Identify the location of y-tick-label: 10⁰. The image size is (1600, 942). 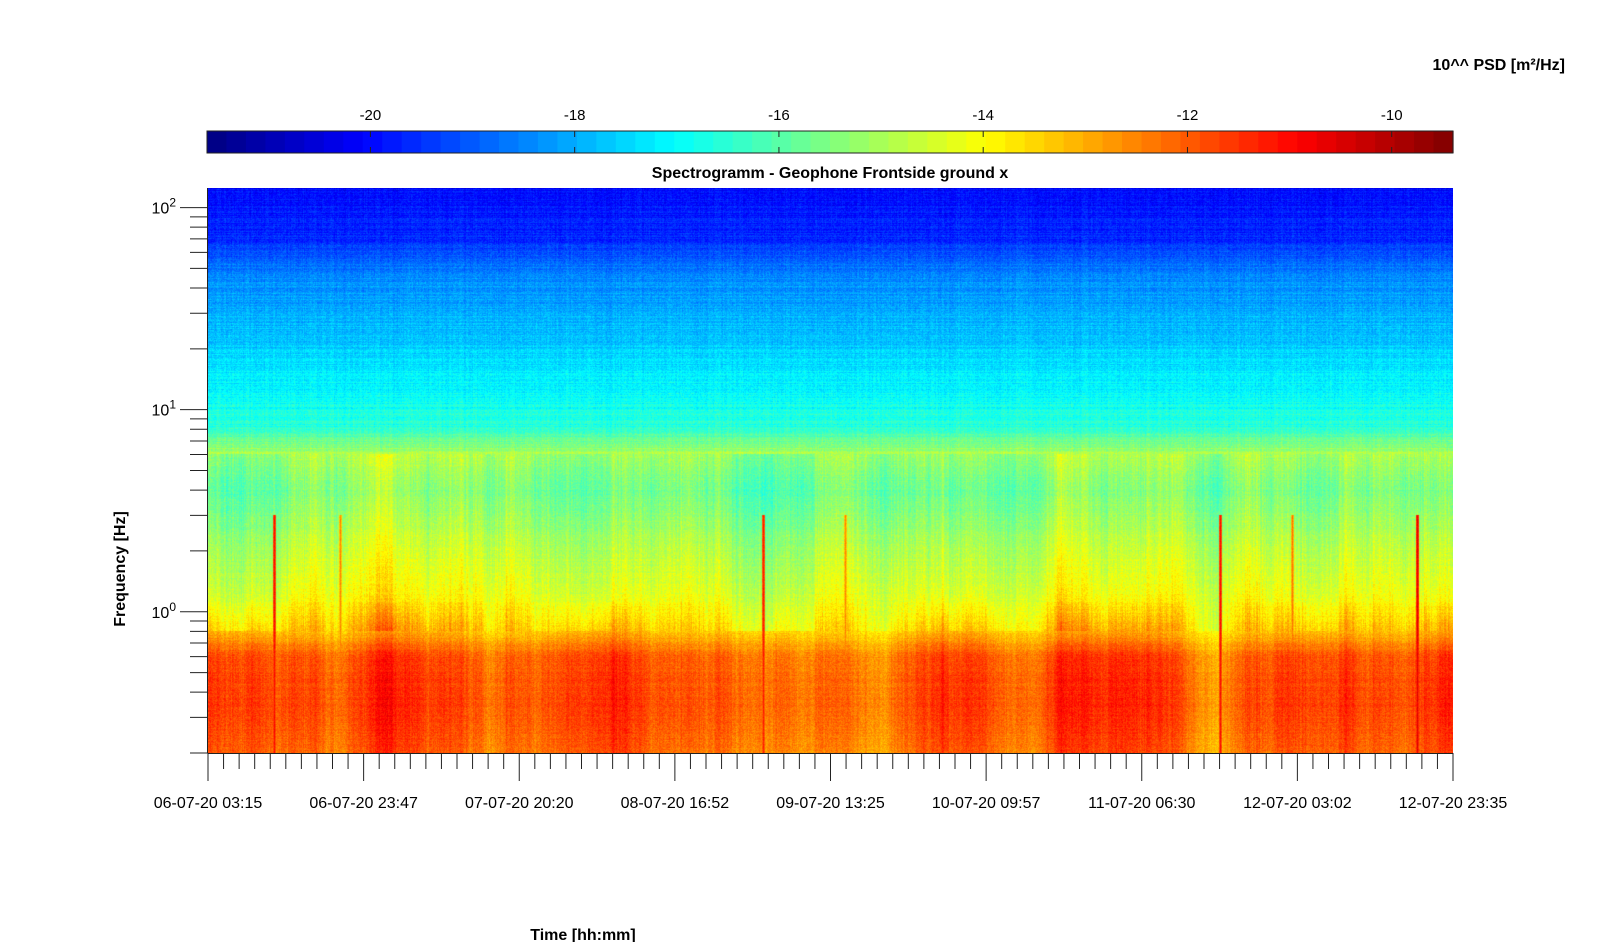
(164, 611).